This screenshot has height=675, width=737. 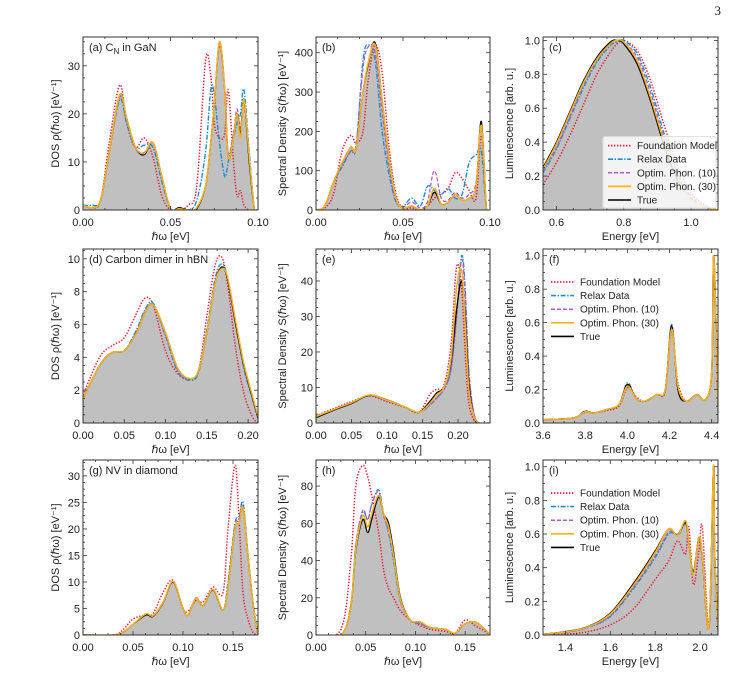 I want to click on y-tick-label: 300, so click(x=304, y=93).